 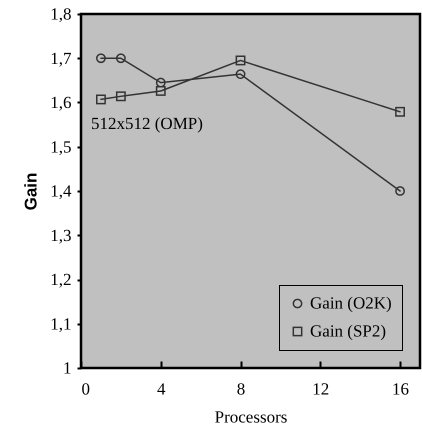 What do you see at coordinates (241, 389) in the screenshot?
I see `x-tick-label: 8` at bounding box center [241, 389].